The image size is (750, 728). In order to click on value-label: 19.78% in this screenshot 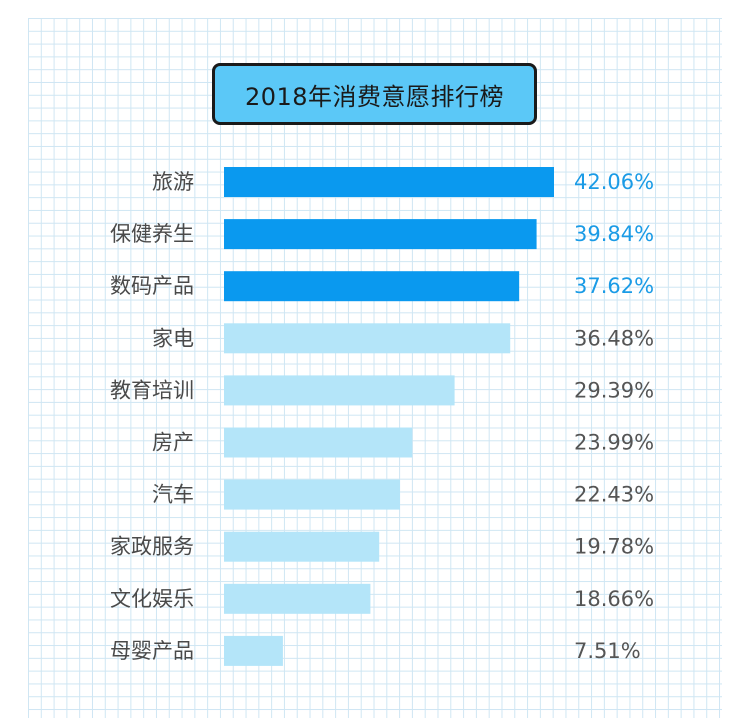, I will do `click(614, 547)`.